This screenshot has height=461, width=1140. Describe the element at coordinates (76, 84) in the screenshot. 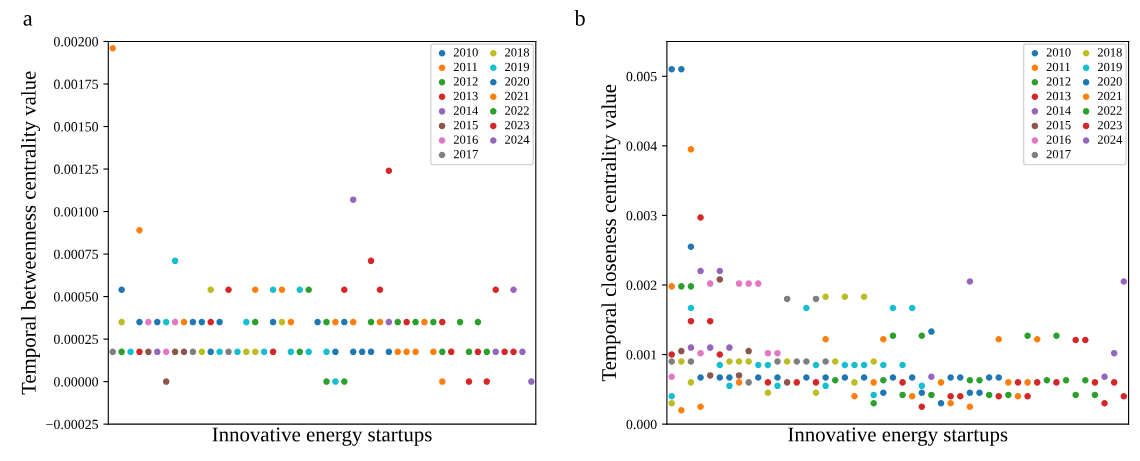

I see `y-tick-label: 0.00175` at that location.